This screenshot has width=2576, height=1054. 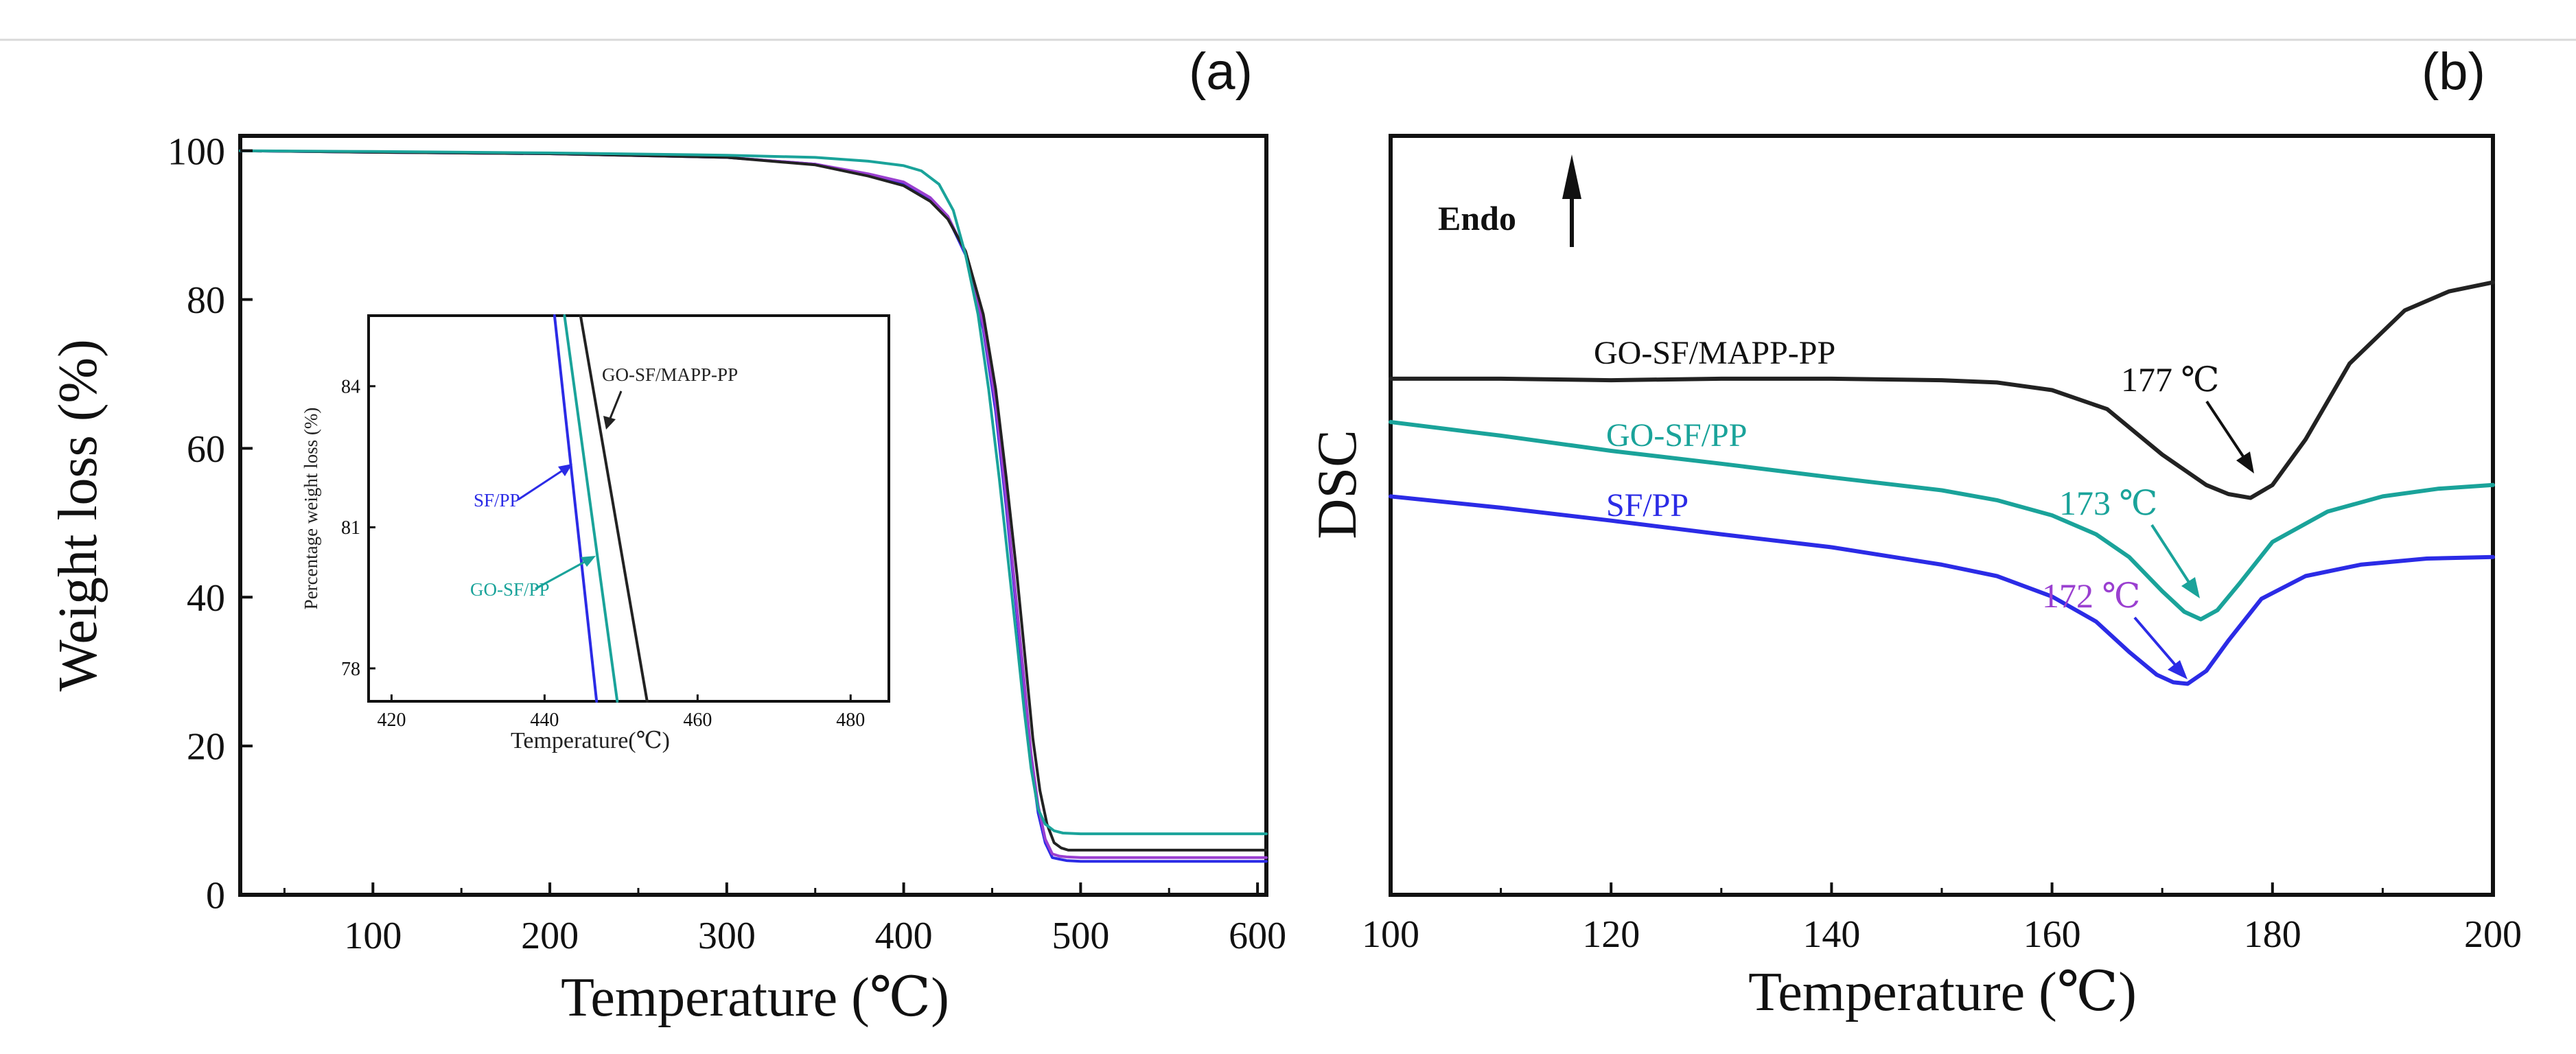 I want to click on inset-x-tick-label-440: 440, so click(x=544, y=720).